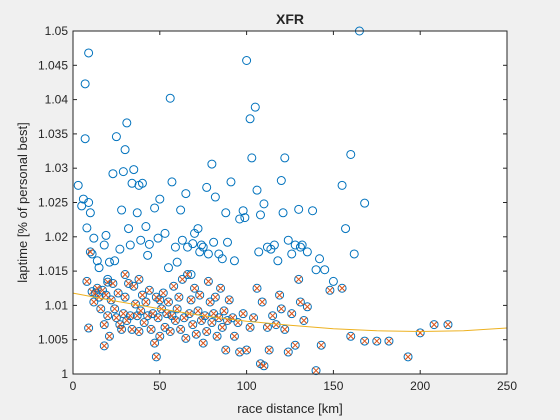 The image size is (560, 420). I want to click on x-tick-label: 100, so click(247, 386).